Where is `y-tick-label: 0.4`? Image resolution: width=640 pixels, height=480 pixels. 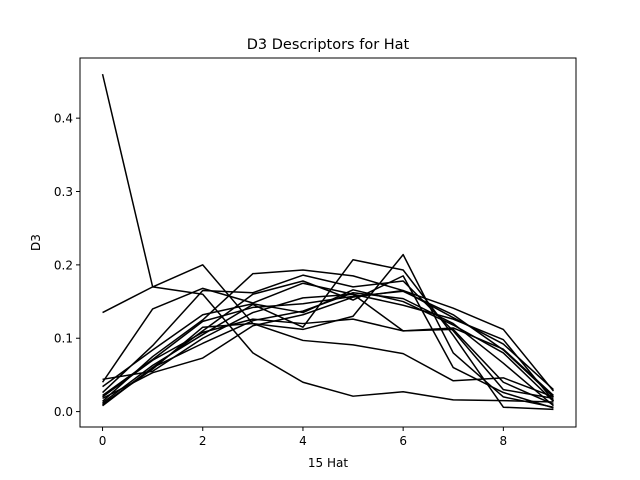
y-tick-label: 0.4 is located at coordinates (63, 119).